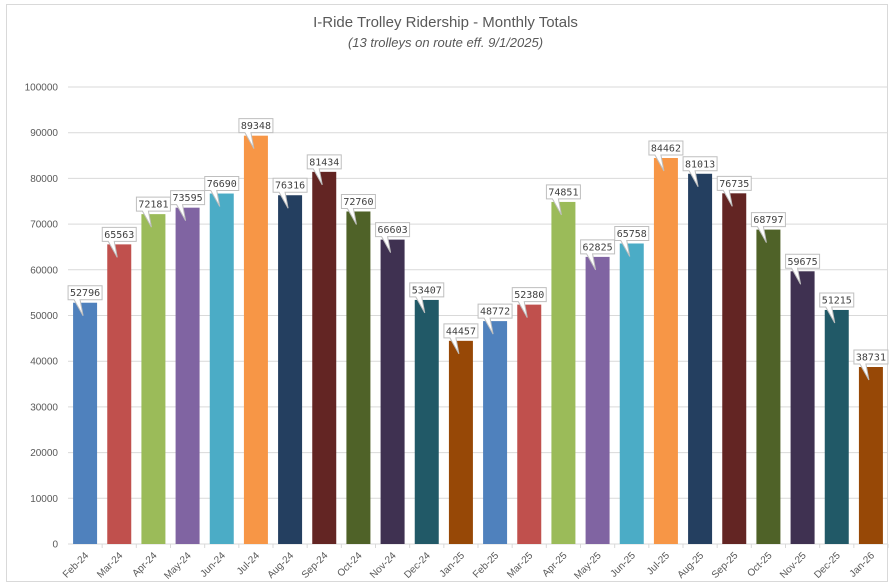 The image size is (891, 587). I want to click on x-tick-label: Jan-25, so click(453, 565).